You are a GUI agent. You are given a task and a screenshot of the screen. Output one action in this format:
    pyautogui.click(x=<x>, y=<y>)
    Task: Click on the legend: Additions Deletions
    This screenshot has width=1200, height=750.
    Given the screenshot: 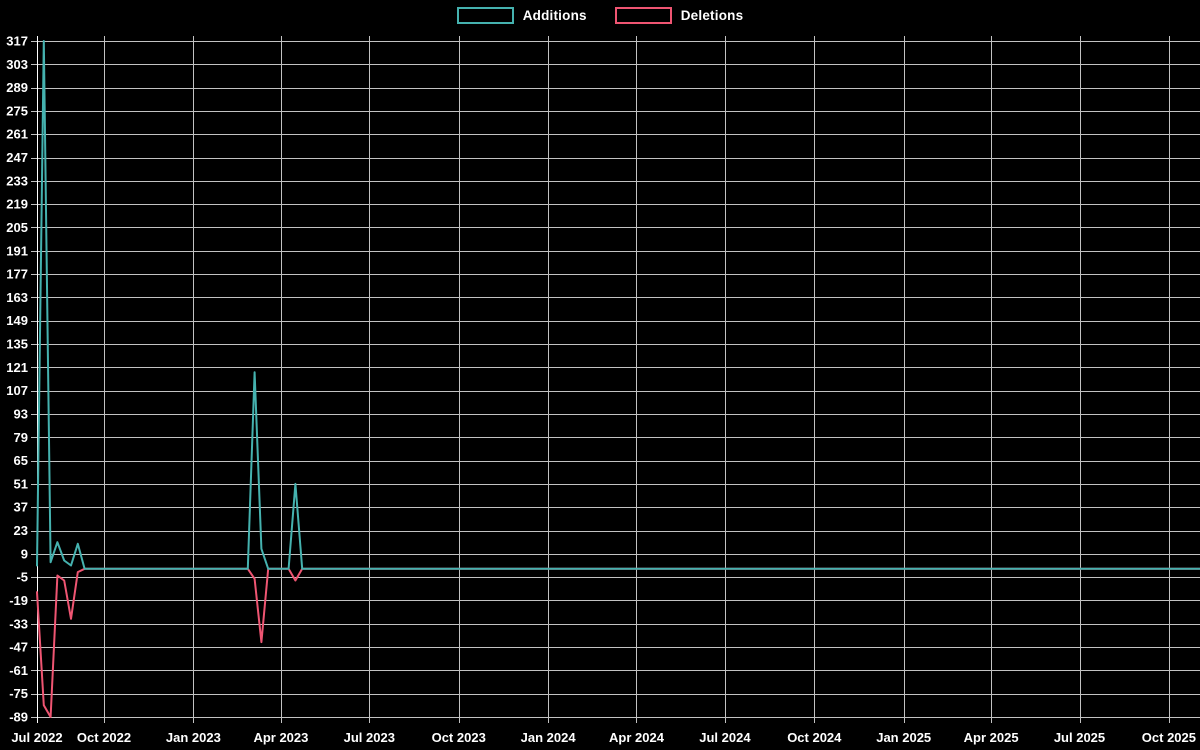 What is the action you would take?
    pyautogui.click(x=600, y=15)
    